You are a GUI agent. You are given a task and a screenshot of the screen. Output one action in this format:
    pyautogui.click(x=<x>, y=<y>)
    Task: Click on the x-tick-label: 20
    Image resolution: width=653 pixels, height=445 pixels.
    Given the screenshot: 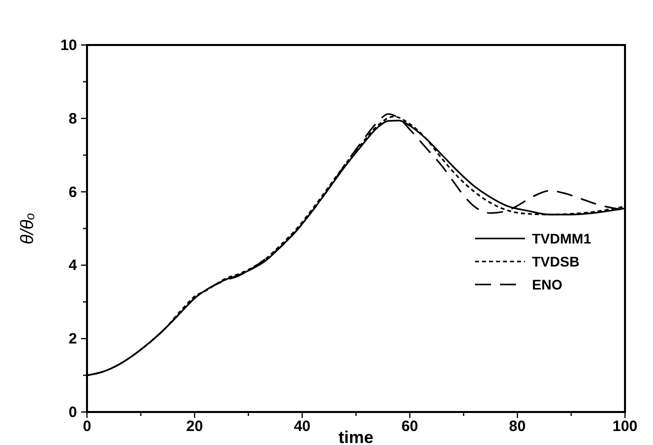 What is the action you would take?
    pyautogui.click(x=194, y=426)
    